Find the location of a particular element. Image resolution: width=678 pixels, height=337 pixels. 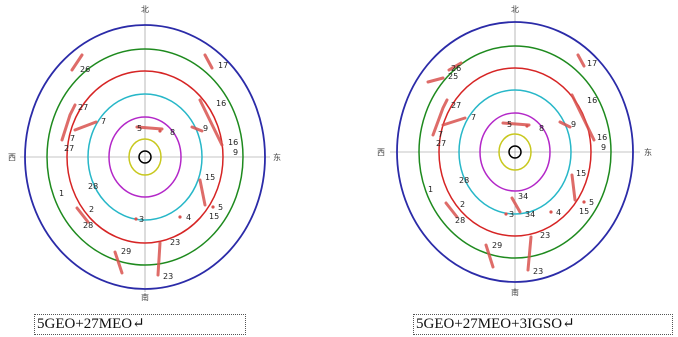

caption-left: 5GEO+27MEO↵ is located at coordinates (140, 324).